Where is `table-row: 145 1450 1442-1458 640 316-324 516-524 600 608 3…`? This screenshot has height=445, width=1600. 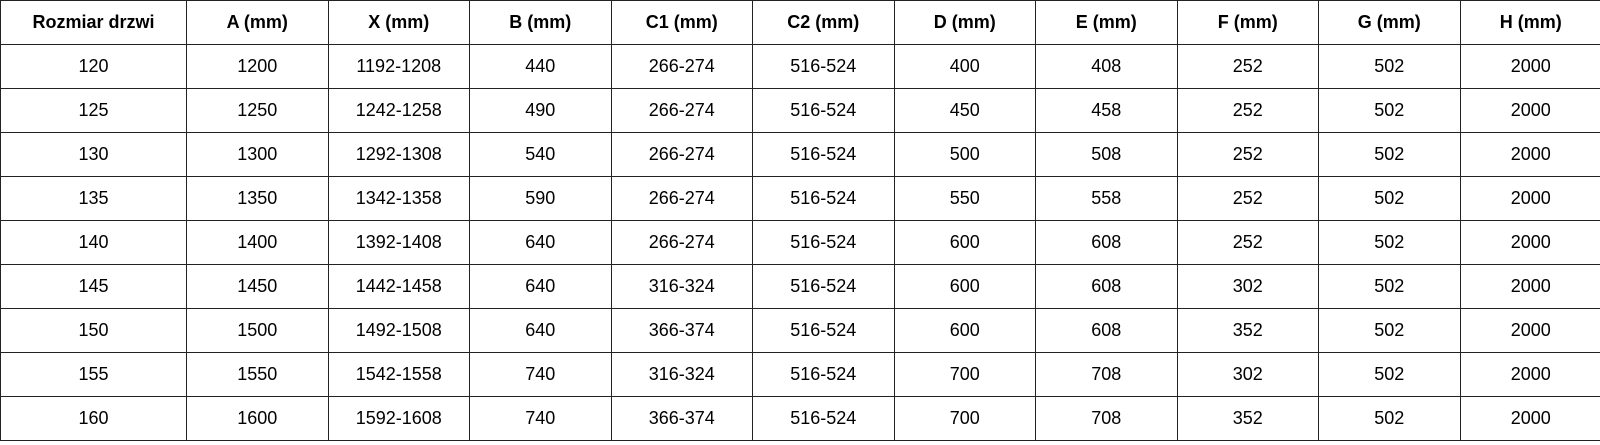 table-row: 145 1450 1442-1458 640 316-324 516-524 600 608 3… is located at coordinates (800, 286).